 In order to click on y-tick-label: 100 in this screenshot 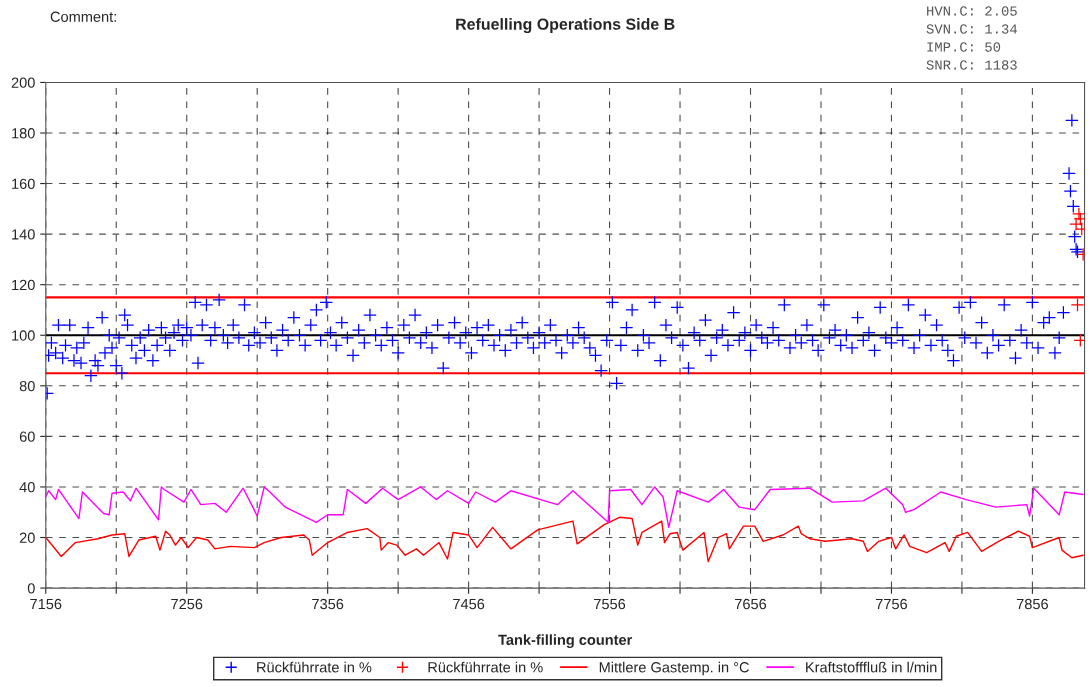, I will do `click(23, 335)`.